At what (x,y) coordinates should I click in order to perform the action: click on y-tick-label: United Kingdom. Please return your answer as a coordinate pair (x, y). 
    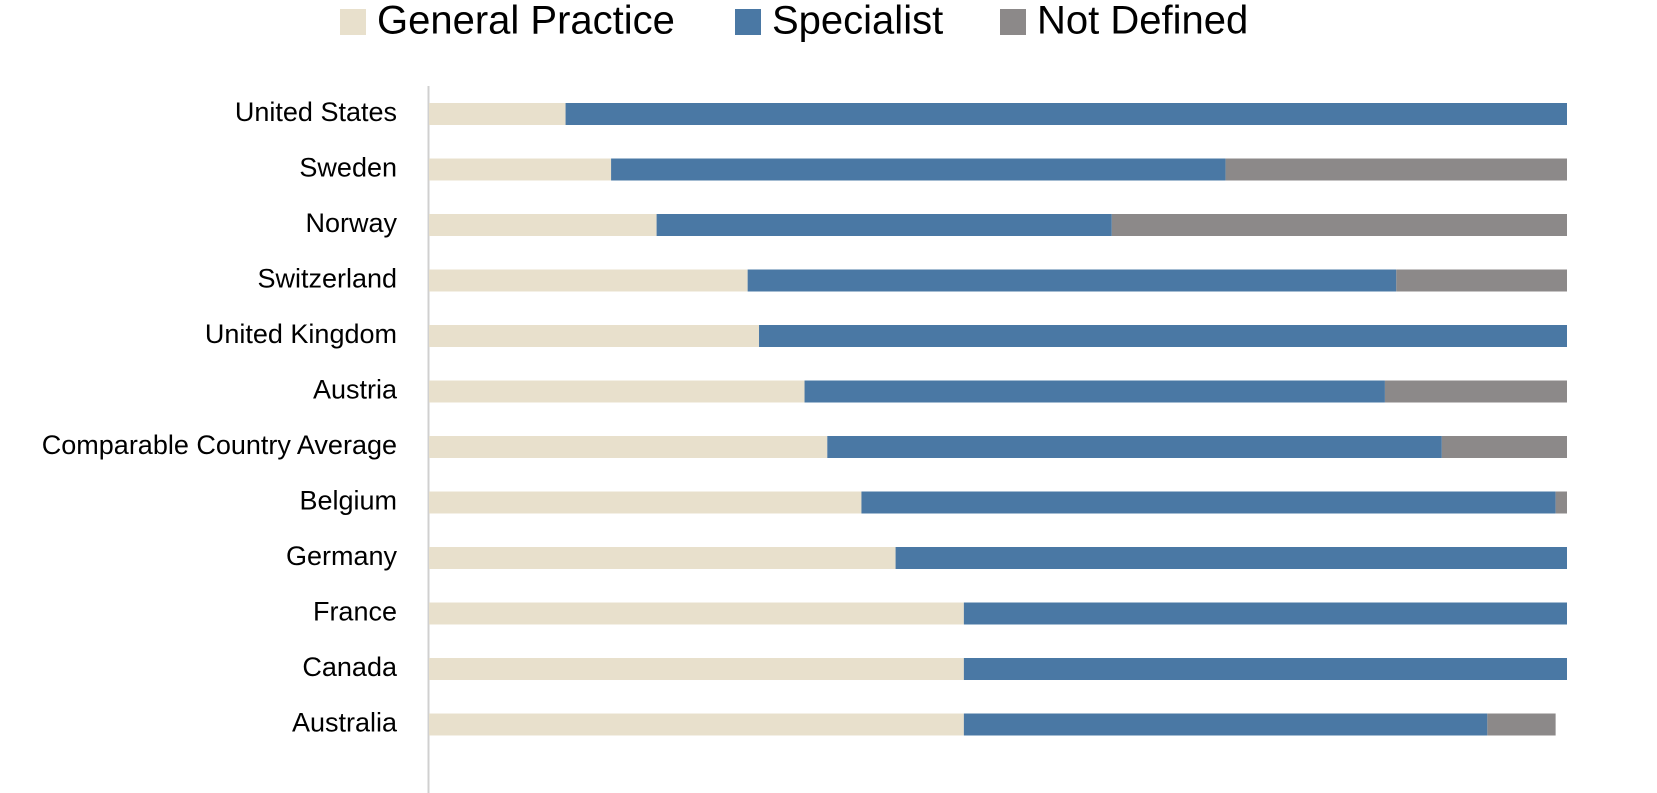
    Looking at the image, I should click on (301, 334).